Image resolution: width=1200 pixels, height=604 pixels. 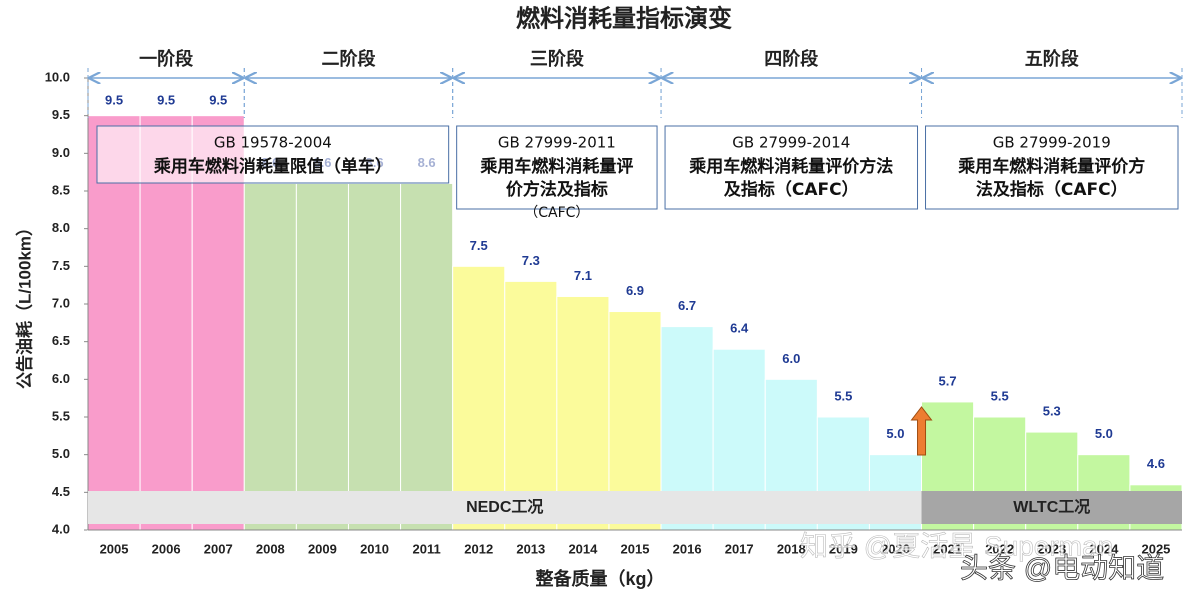 What do you see at coordinates (166, 548) in the screenshot?
I see `x-tick-label: 2006` at bounding box center [166, 548].